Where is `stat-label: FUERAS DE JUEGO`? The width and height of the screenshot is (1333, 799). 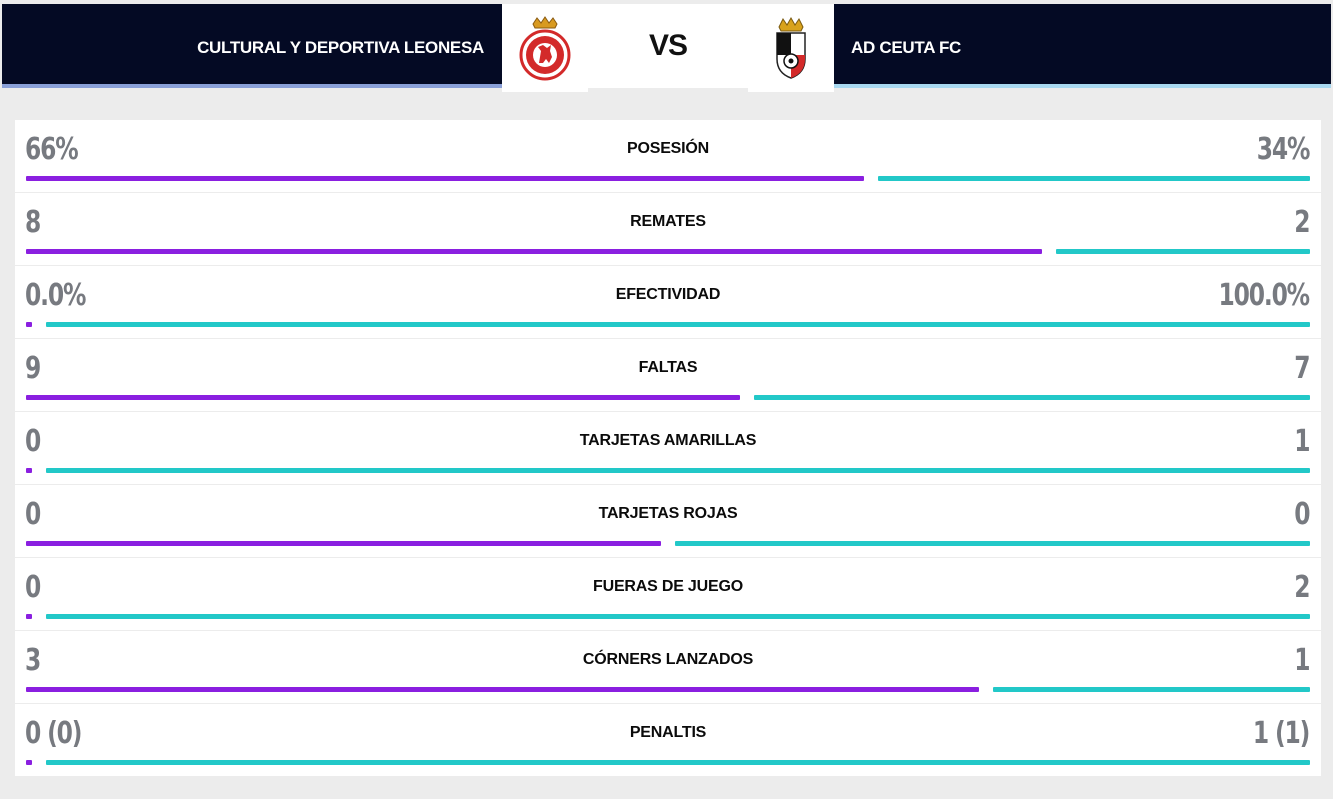
stat-label: FUERAS DE JUEGO is located at coordinates (668, 586).